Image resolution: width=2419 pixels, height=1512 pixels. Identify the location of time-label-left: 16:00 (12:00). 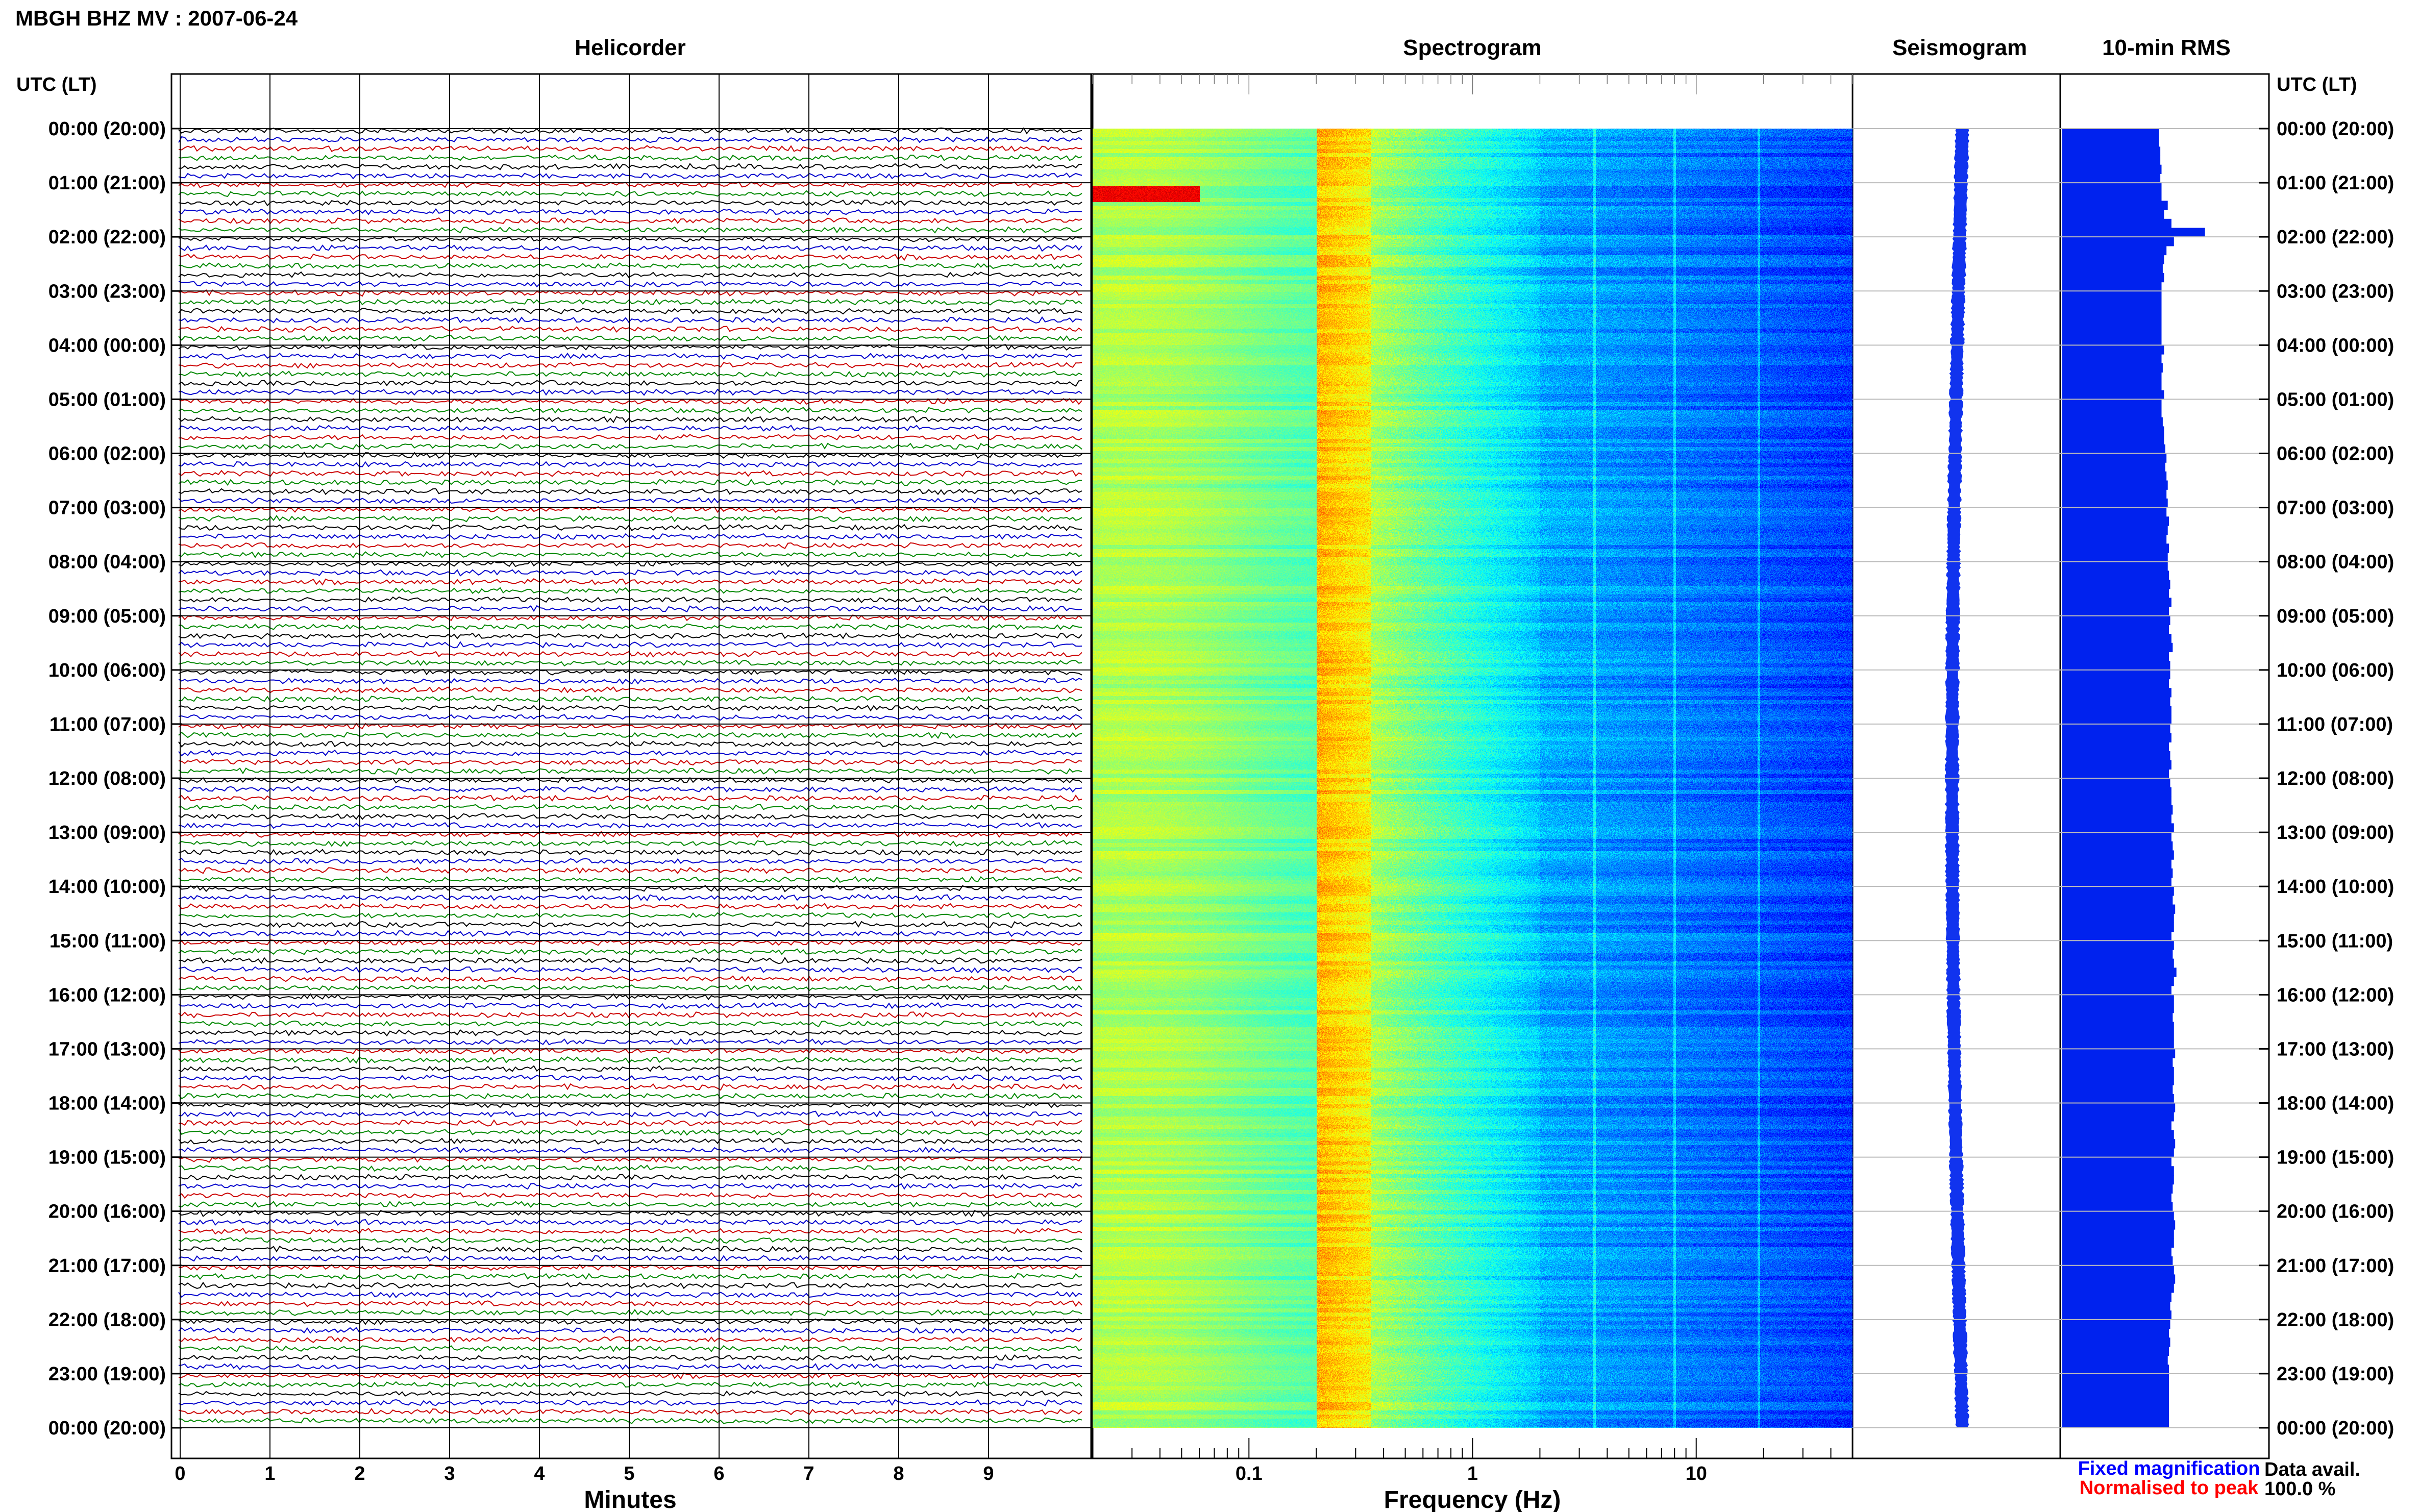
(107, 995).